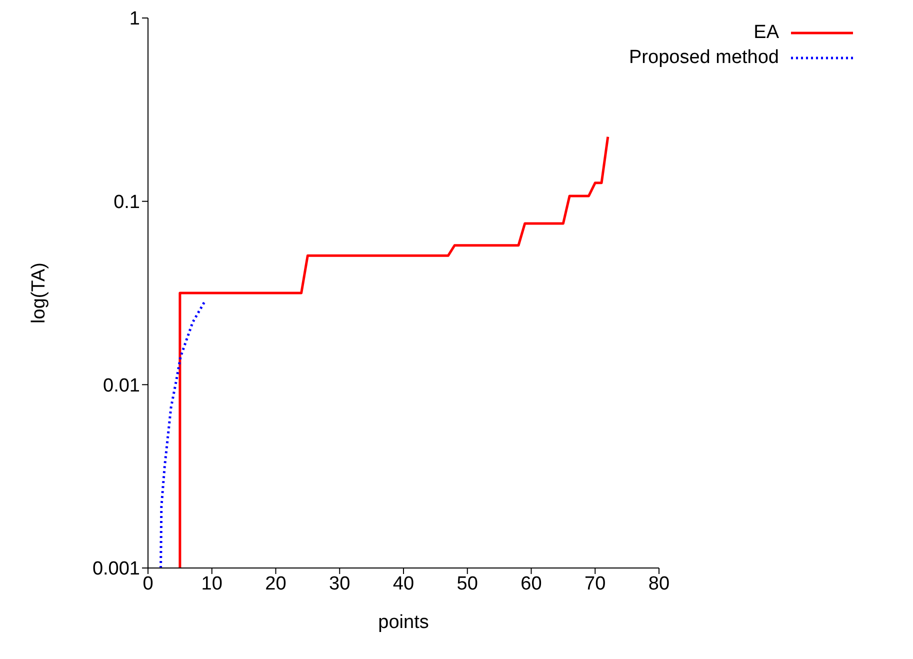 The image size is (913, 659). Describe the element at coordinates (116, 569) in the screenshot. I see `y-tick-label: 0.001` at that location.